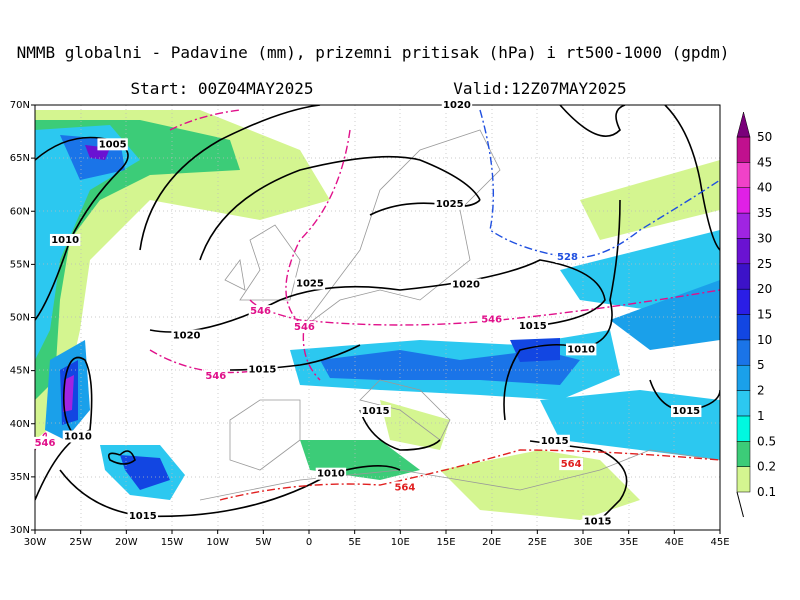 The width and height of the screenshot is (800, 600). What do you see at coordinates (674, 542) in the screenshot?
I see `lon-label: 40E` at bounding box center [674, 542].